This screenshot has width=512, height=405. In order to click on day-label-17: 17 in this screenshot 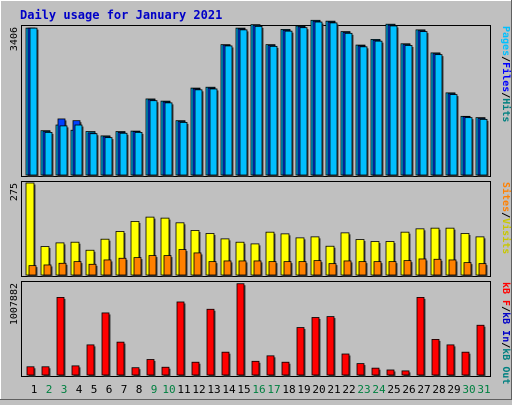, I will do `click(273, 389)`.